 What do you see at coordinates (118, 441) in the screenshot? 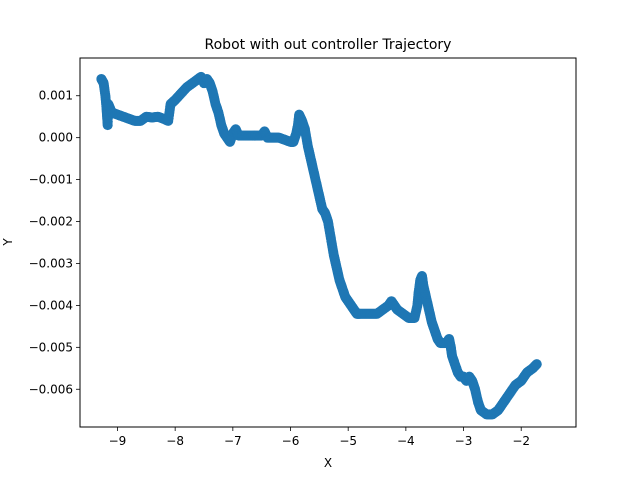
I see `x-tick-label: −9` at bounding box center [118, 441].